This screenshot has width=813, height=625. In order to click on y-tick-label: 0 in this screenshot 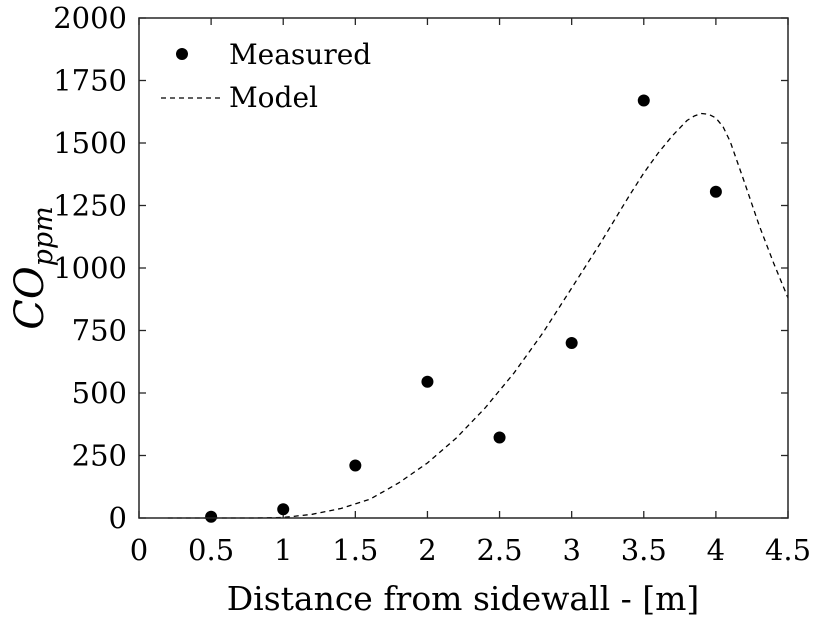, I will do `click(118, 518)`.